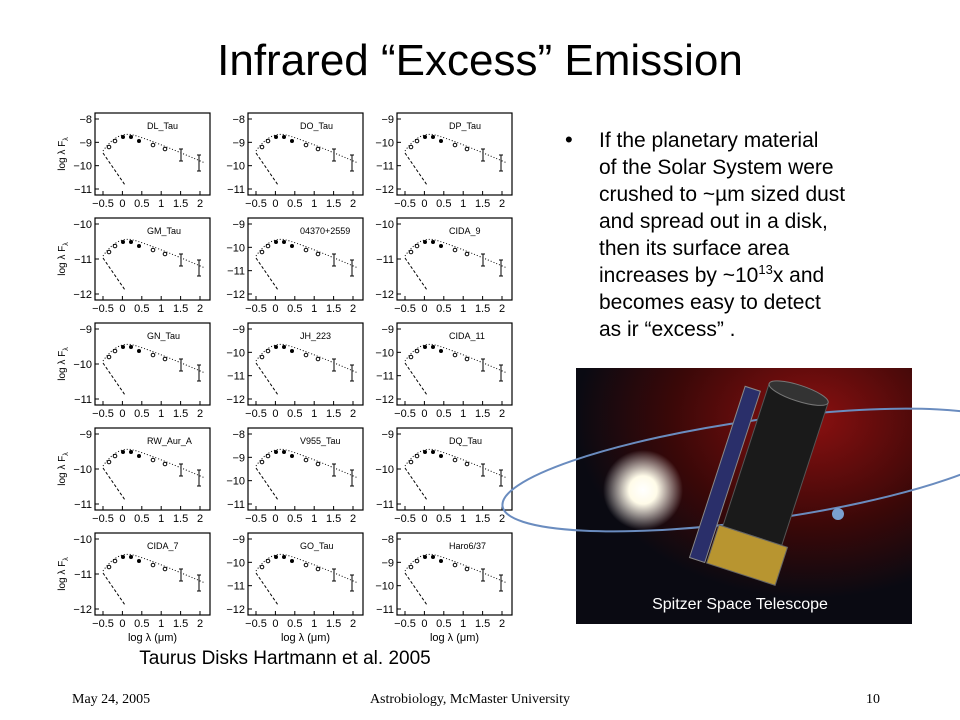  Describe the element at coordinates (169, 441) in the screenshot. I see `panel-name: RW_Aur_A` at that location.